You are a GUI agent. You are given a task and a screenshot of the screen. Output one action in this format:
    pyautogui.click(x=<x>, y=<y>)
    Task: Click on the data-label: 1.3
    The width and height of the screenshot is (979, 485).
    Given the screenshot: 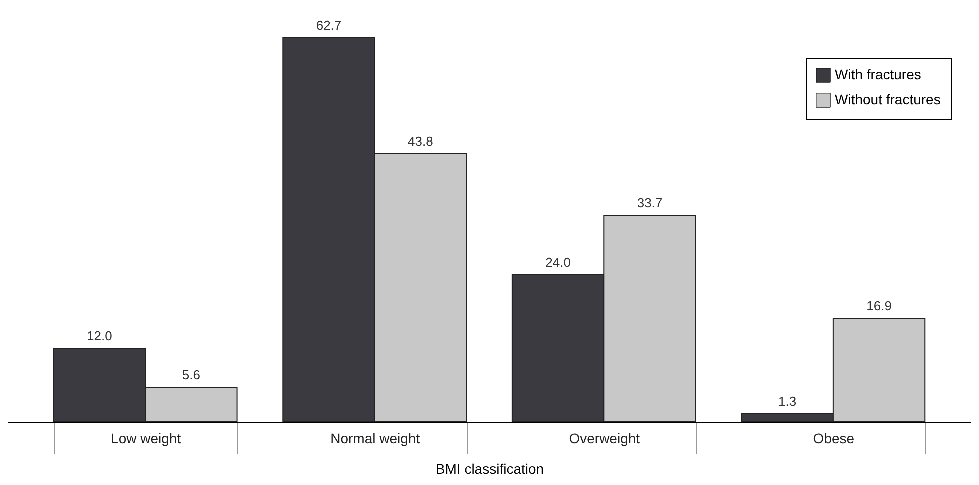 What is the action you would take?
    pyautogui.click(x=787, y=402)
    